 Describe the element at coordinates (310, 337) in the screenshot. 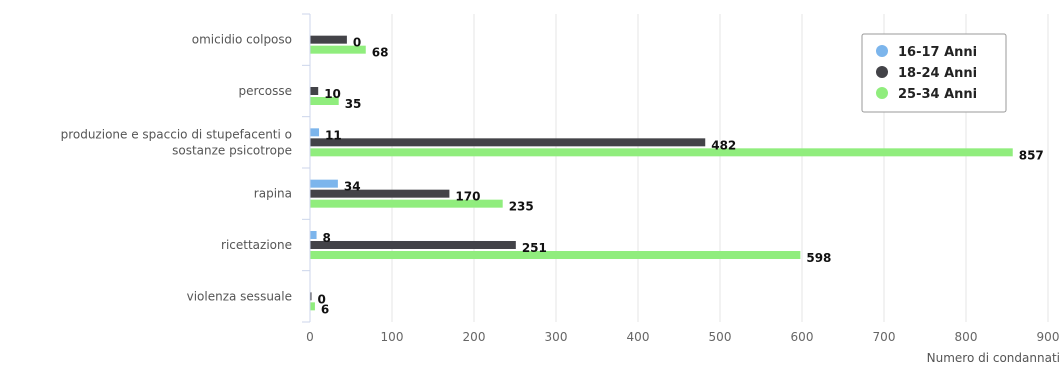

I see `x-tick-label: 0` at that location.